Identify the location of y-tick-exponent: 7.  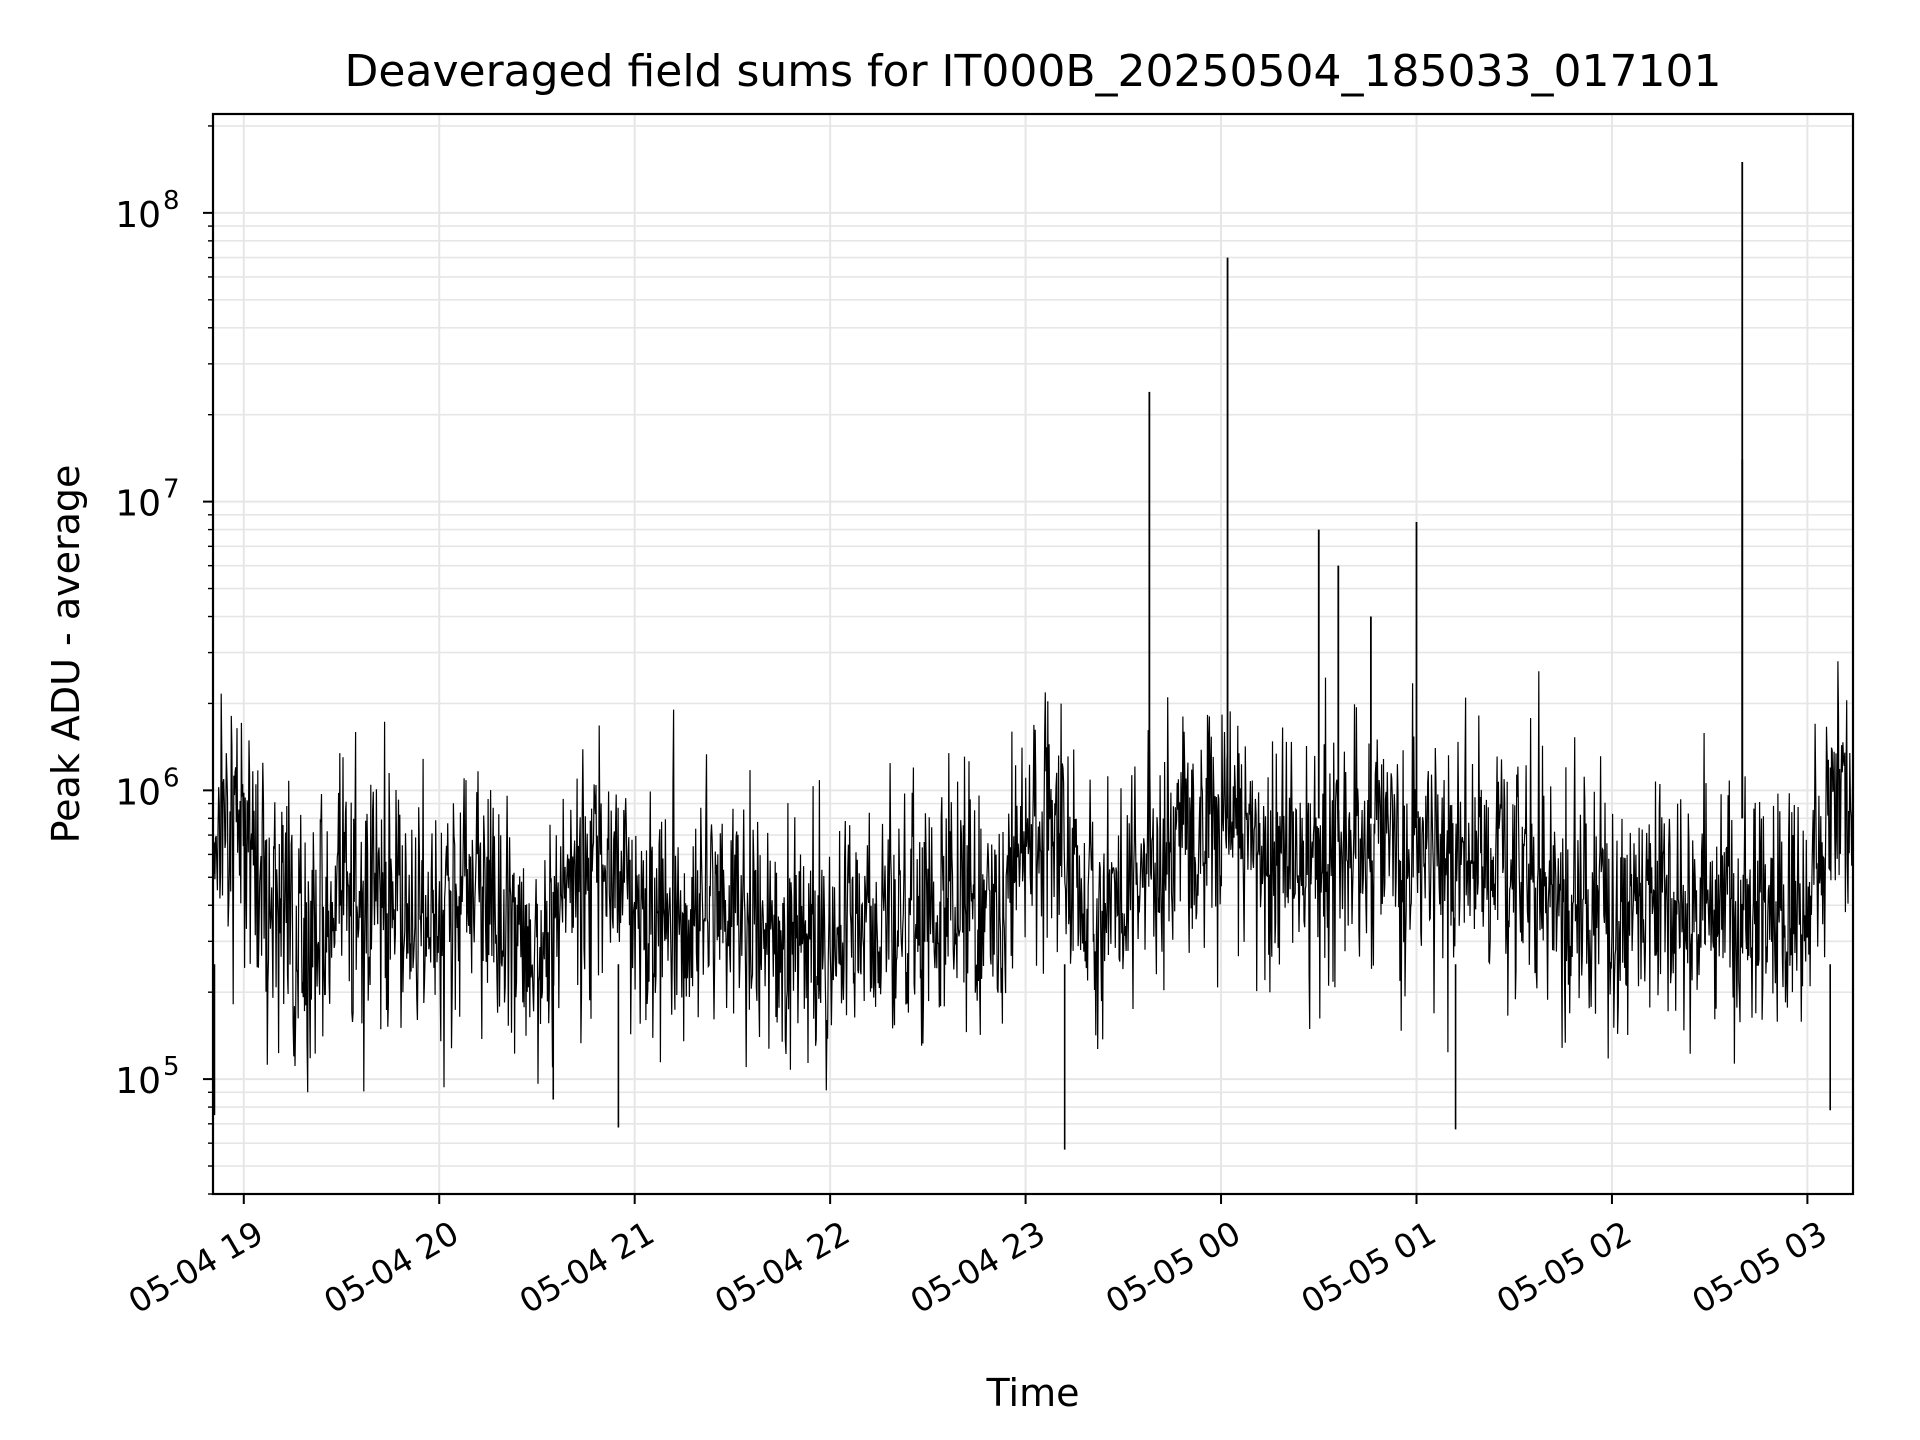
(171, 490).